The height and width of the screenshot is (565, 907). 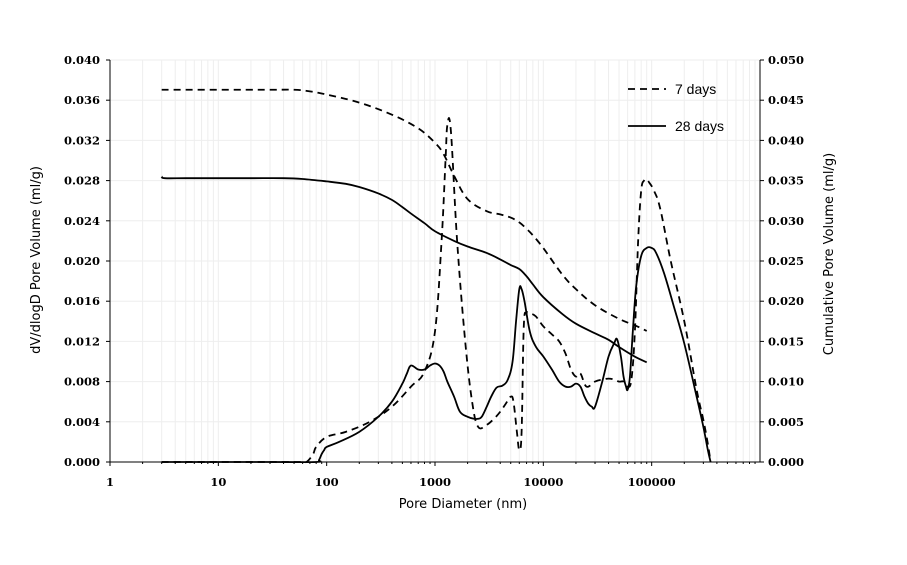 What do you see at coordinates (218, 482) in the screenshot?
I see `x-tick-label: 10` at bounding box center [218, 482].